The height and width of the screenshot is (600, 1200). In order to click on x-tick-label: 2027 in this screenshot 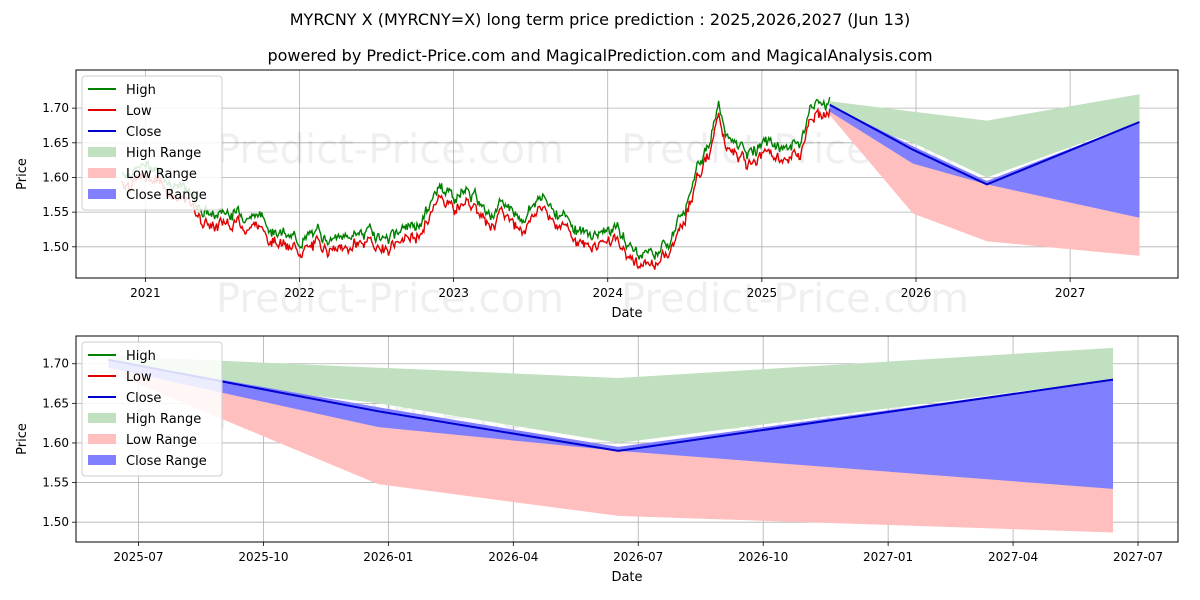, I will do `click(1070, 293)`.